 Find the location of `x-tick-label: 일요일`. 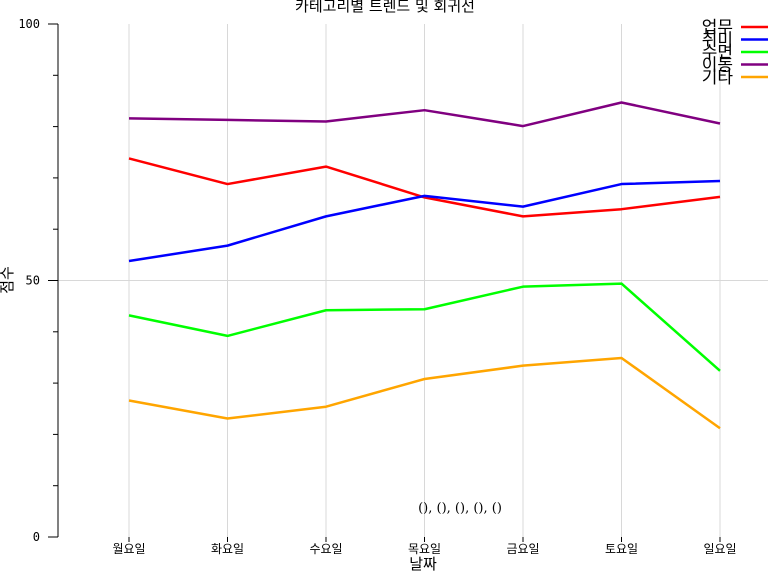

x-tick-label: 일요일 is located at coordinates (719, 549).